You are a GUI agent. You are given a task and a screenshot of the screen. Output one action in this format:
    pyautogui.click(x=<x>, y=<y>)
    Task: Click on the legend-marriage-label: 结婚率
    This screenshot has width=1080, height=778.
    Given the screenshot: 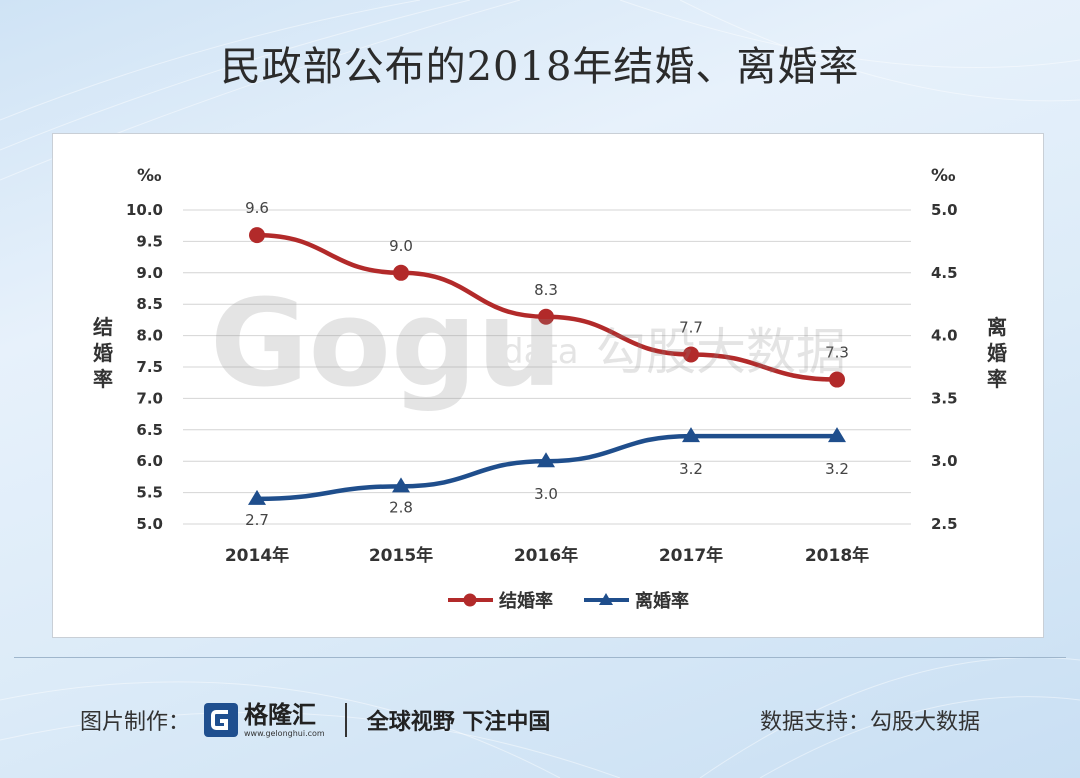 What is the action you would take?
    pyautogui.click(x=526, y=601)
    